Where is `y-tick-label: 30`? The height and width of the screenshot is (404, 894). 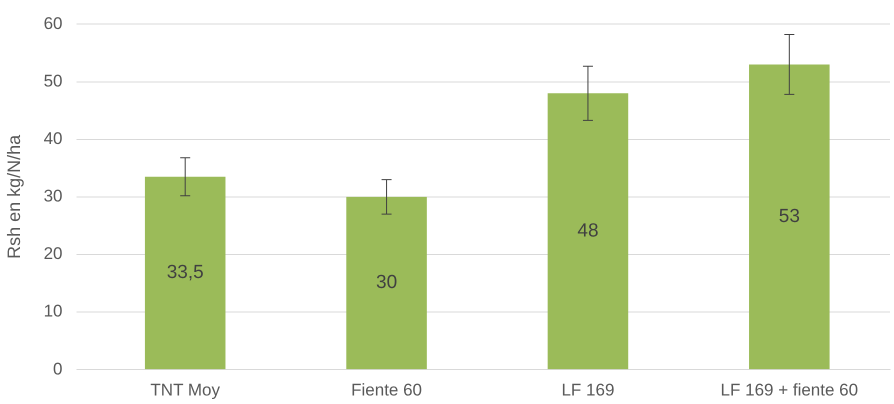
y-tick-label: 30 is located at coordinates (53, 196).